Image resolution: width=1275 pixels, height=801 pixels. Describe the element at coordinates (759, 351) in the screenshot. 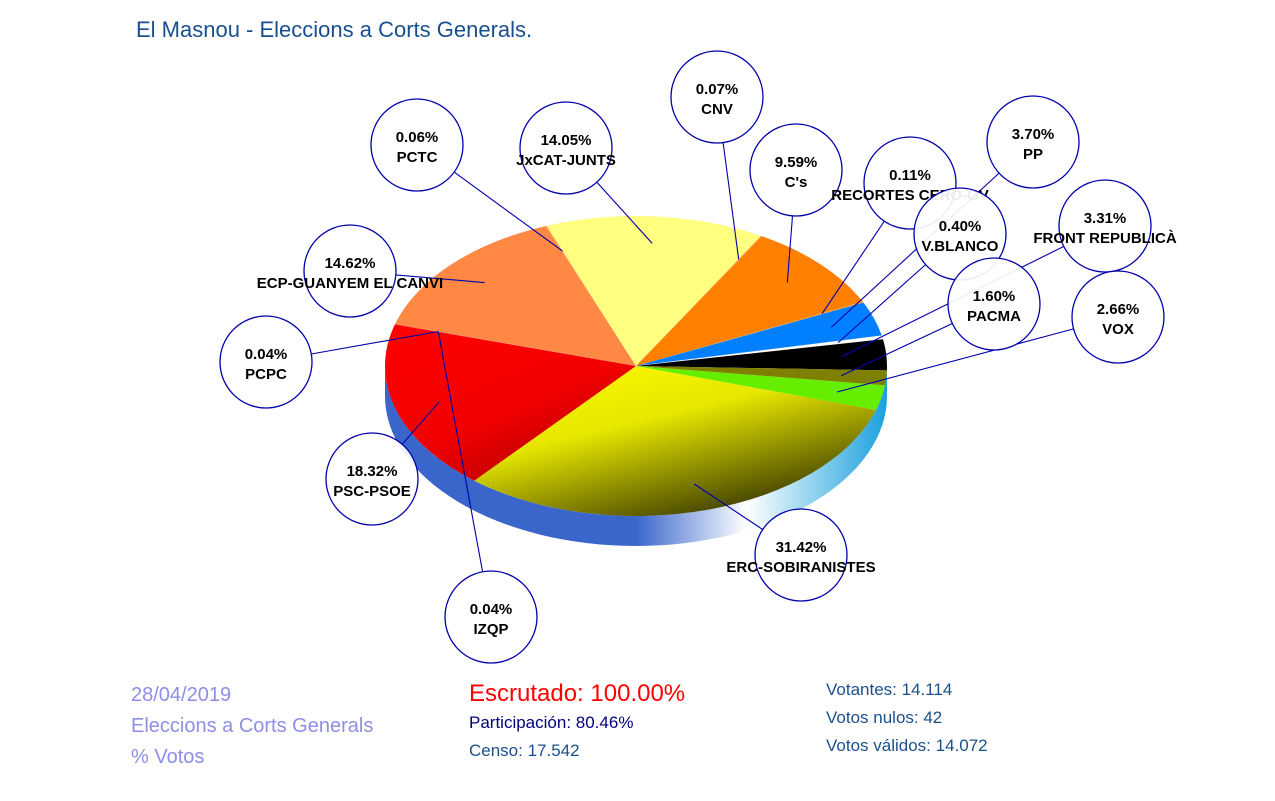

I see `pie-slice-v-blanco` at that location.